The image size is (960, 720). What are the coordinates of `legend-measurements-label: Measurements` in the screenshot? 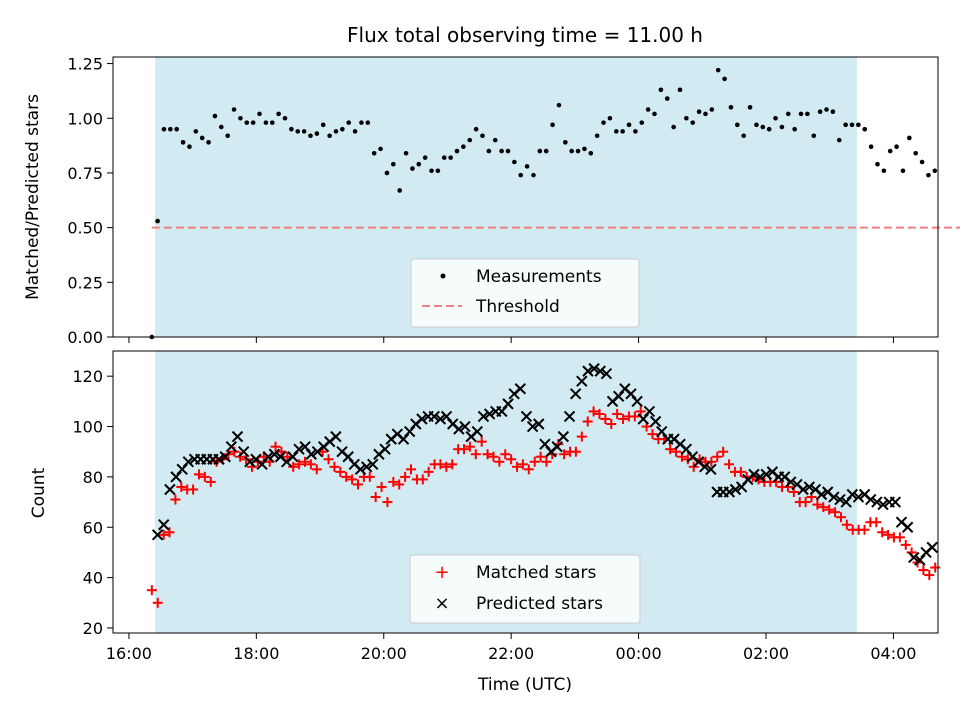 It's located at (539, 277).